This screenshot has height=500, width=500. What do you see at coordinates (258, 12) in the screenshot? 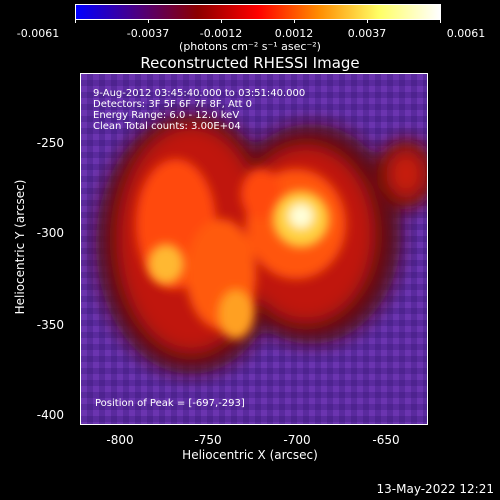
I see `colorbar` at bounding box center [258, 12].